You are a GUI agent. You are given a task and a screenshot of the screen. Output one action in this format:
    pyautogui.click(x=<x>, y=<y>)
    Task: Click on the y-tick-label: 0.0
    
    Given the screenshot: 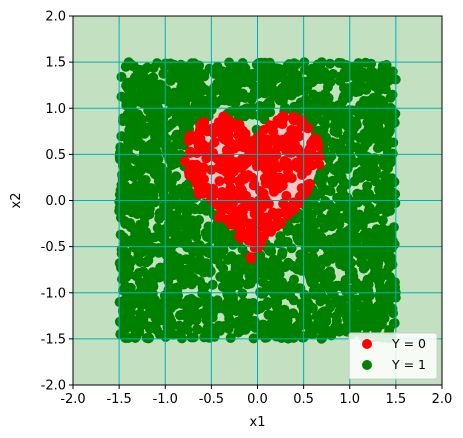 What is the action you would take?
    pyautogui.click(x=55, y=201)
    